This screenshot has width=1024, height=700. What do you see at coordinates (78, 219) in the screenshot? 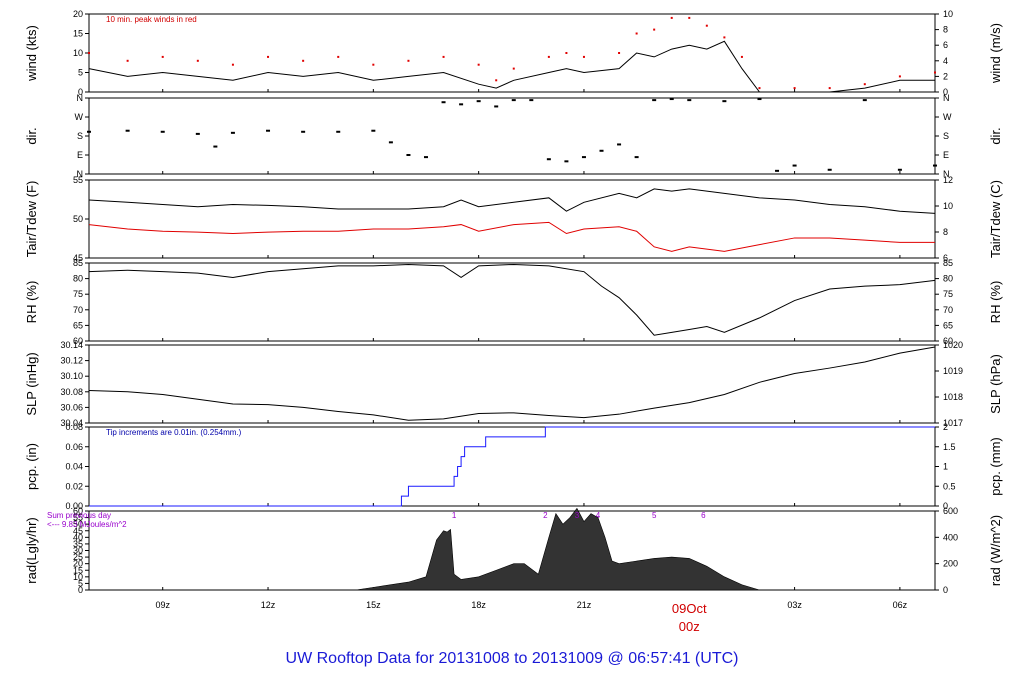
I see `y-tick-label-2-1: 50` at bounding box center [78, 219].